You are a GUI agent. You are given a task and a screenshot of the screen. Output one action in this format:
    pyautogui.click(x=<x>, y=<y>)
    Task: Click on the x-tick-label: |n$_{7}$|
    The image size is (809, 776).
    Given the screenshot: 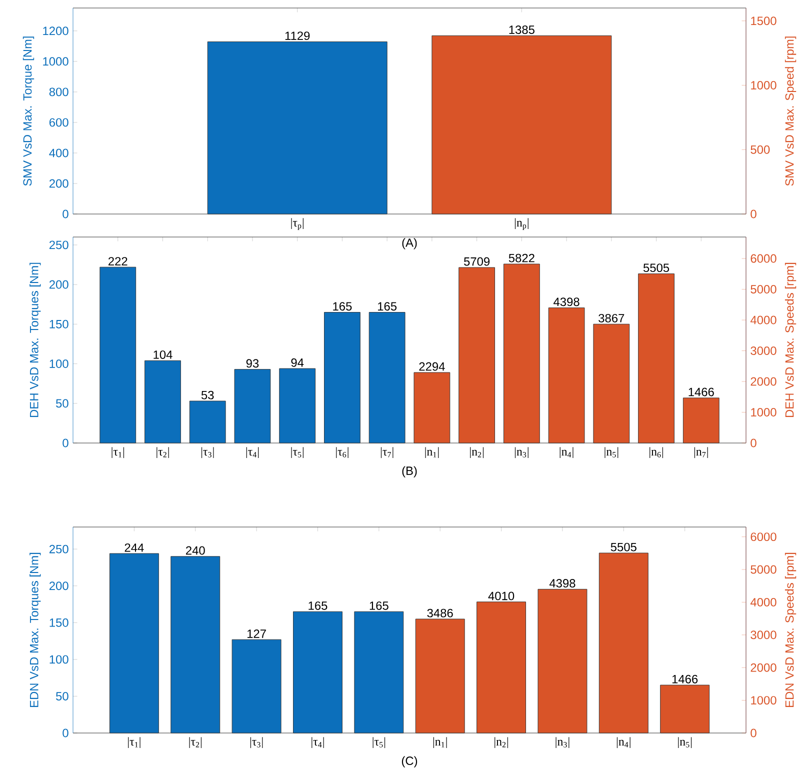 What is the action you would take?
    pyautogui.click(x=701, y=452)
    